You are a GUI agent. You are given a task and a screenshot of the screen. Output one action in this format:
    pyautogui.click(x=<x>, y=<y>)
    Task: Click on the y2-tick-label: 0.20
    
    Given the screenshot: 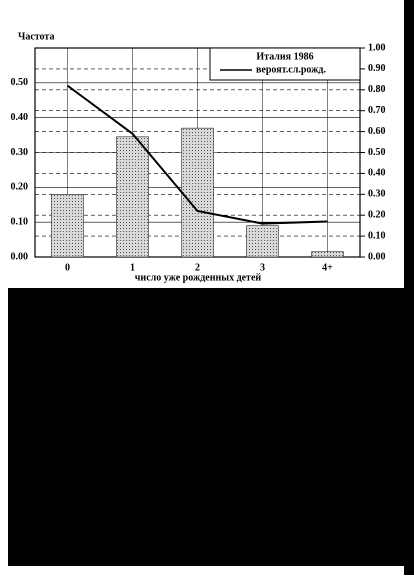 What is the action you would take?
    pyautogui.click(x=377, y=214)
    